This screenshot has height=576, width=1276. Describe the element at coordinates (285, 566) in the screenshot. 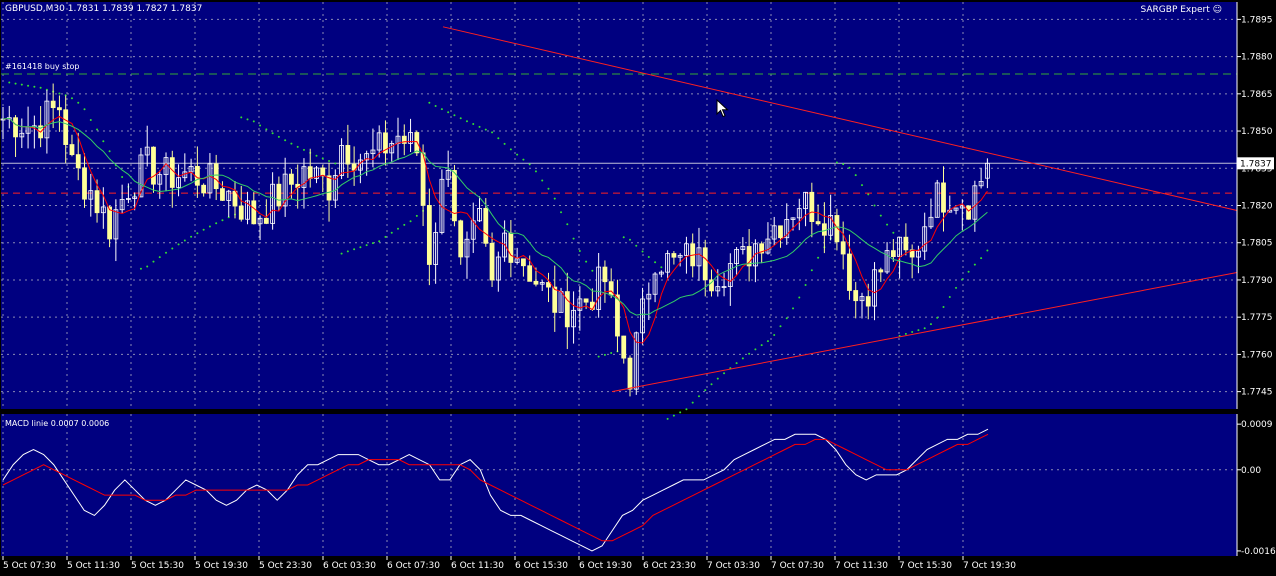

I see `time-tick-label: 5 Oct 23:30` at that location.